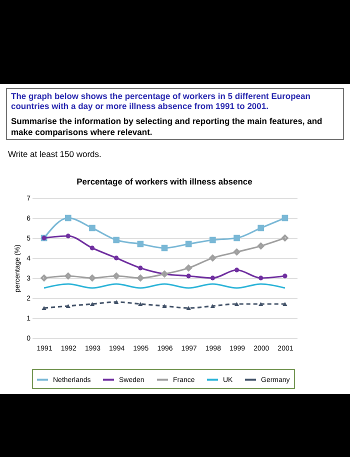 The width and height of the screenshot is (350, 457). What do you see at coordinates (55, 153) in the screenshot?
I see `text: Write at least 150 words.` at bounding box center [55, 153].